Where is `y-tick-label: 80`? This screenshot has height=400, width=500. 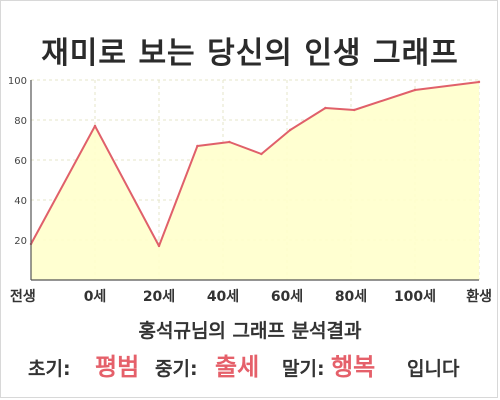
y-tick-label: 80 is located at coordinates (20, 121).